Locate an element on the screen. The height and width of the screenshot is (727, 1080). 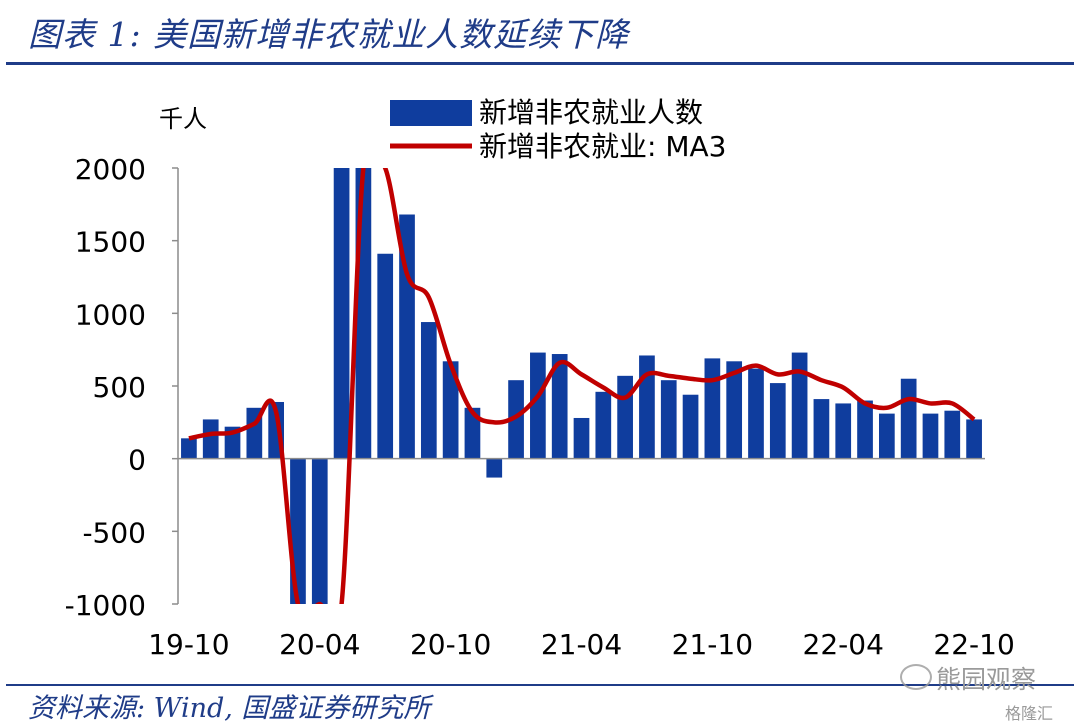
legend-label-line: 新增非农就业: MA3 is located at coordinates (602, 146).